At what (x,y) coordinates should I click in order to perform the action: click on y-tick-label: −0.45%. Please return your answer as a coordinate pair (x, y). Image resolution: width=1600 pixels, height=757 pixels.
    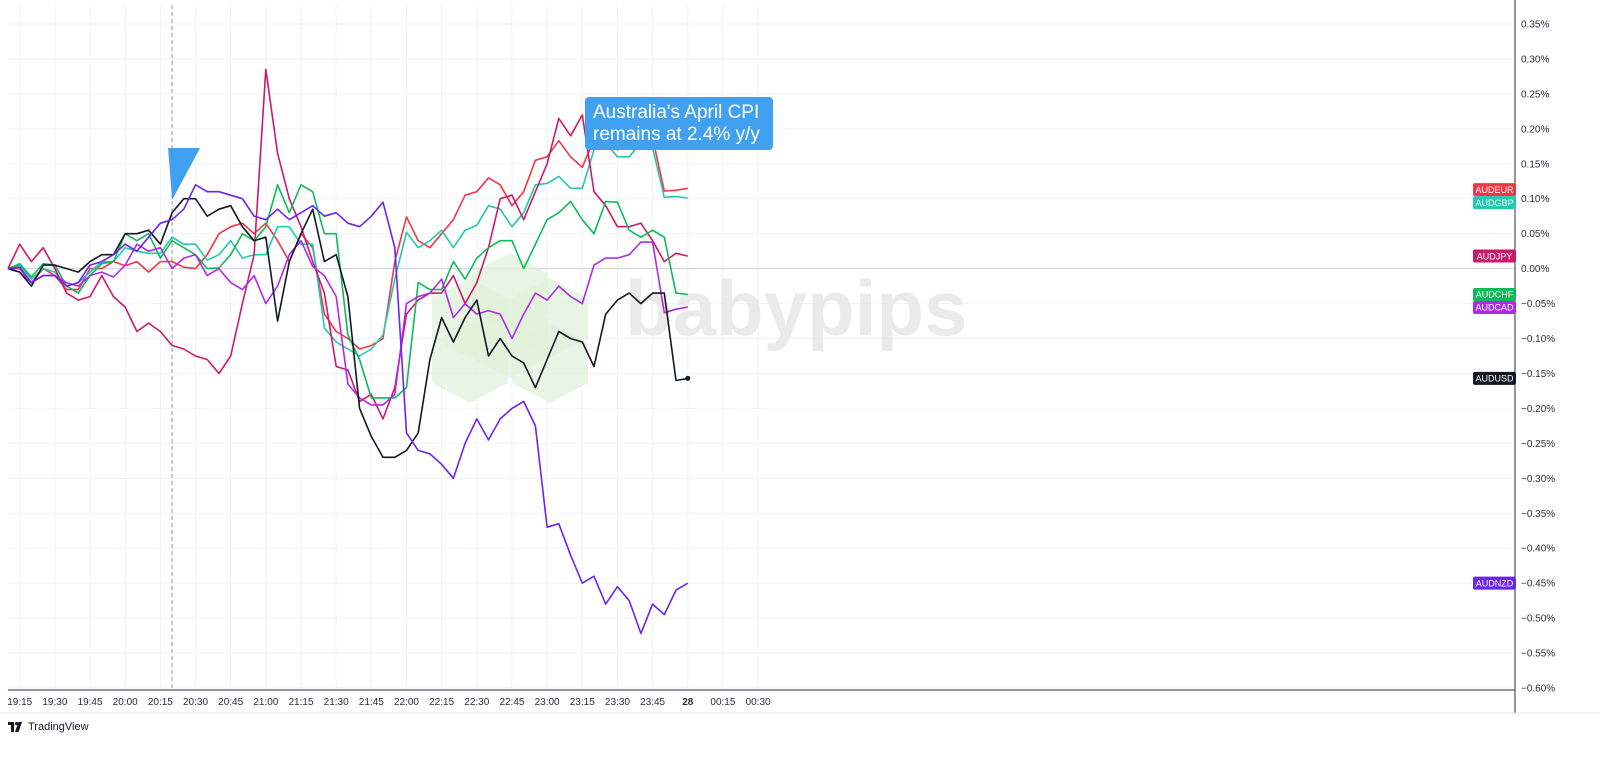
    Looking at the image, I should click on (1538, 584).